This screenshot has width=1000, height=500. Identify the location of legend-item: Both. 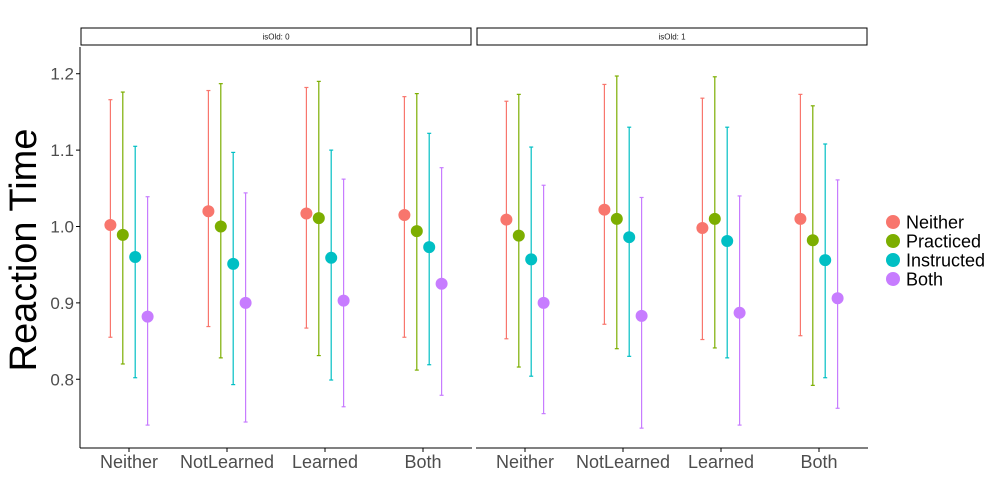
(914, 280).